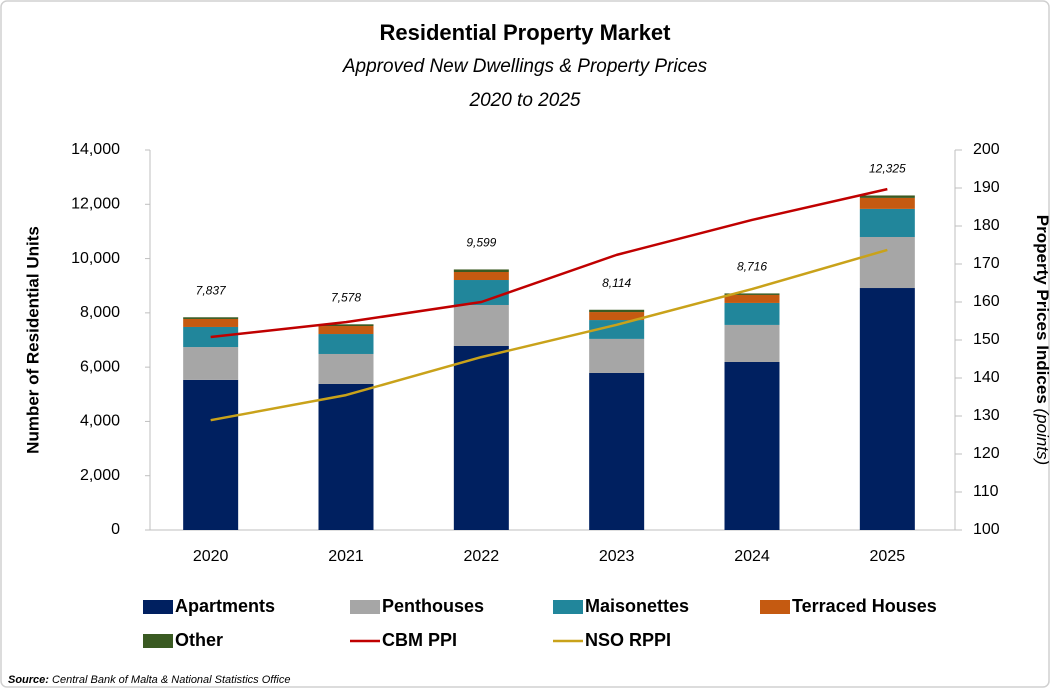  I want to click on y-tick-label: 10,000, so click(95, 258).